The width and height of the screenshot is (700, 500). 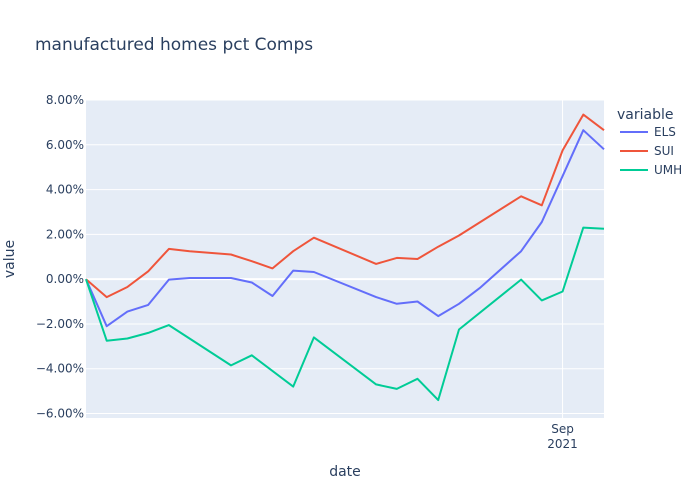 I want to click on legend: variable ELS SUI UMH, so click(x=649, y=142).